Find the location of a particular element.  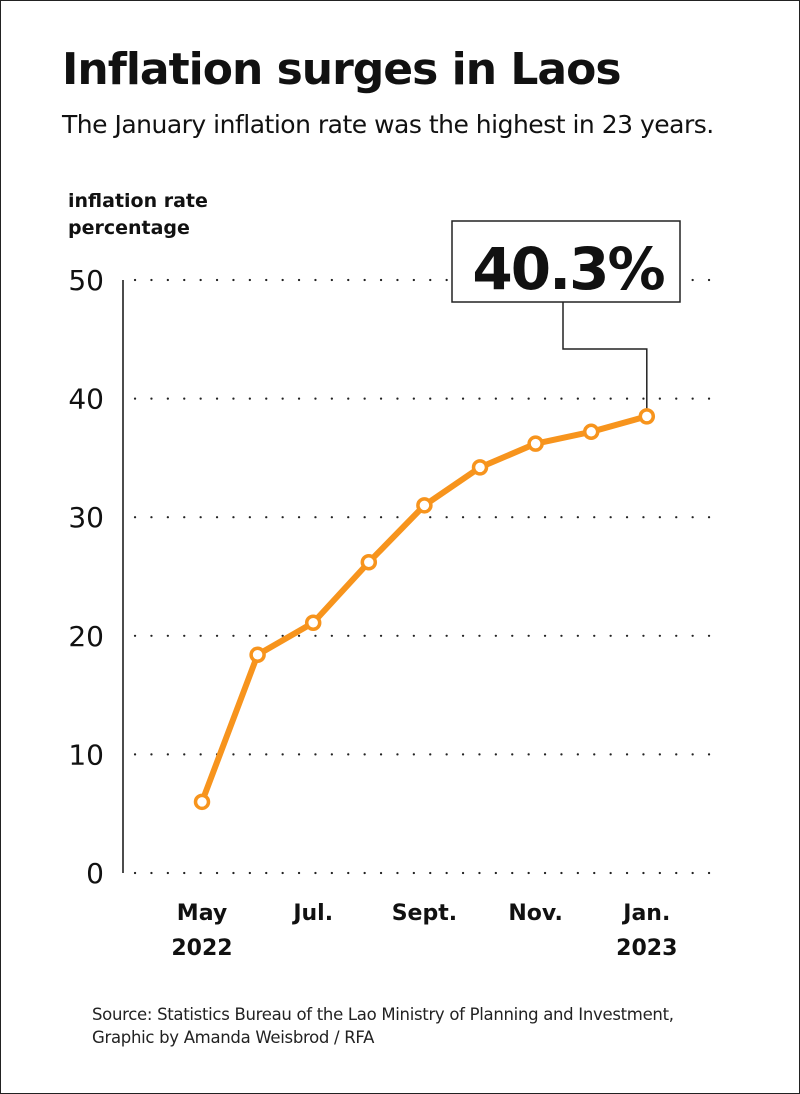

data-point-dec-2022 is located at coordinates (591, 432).